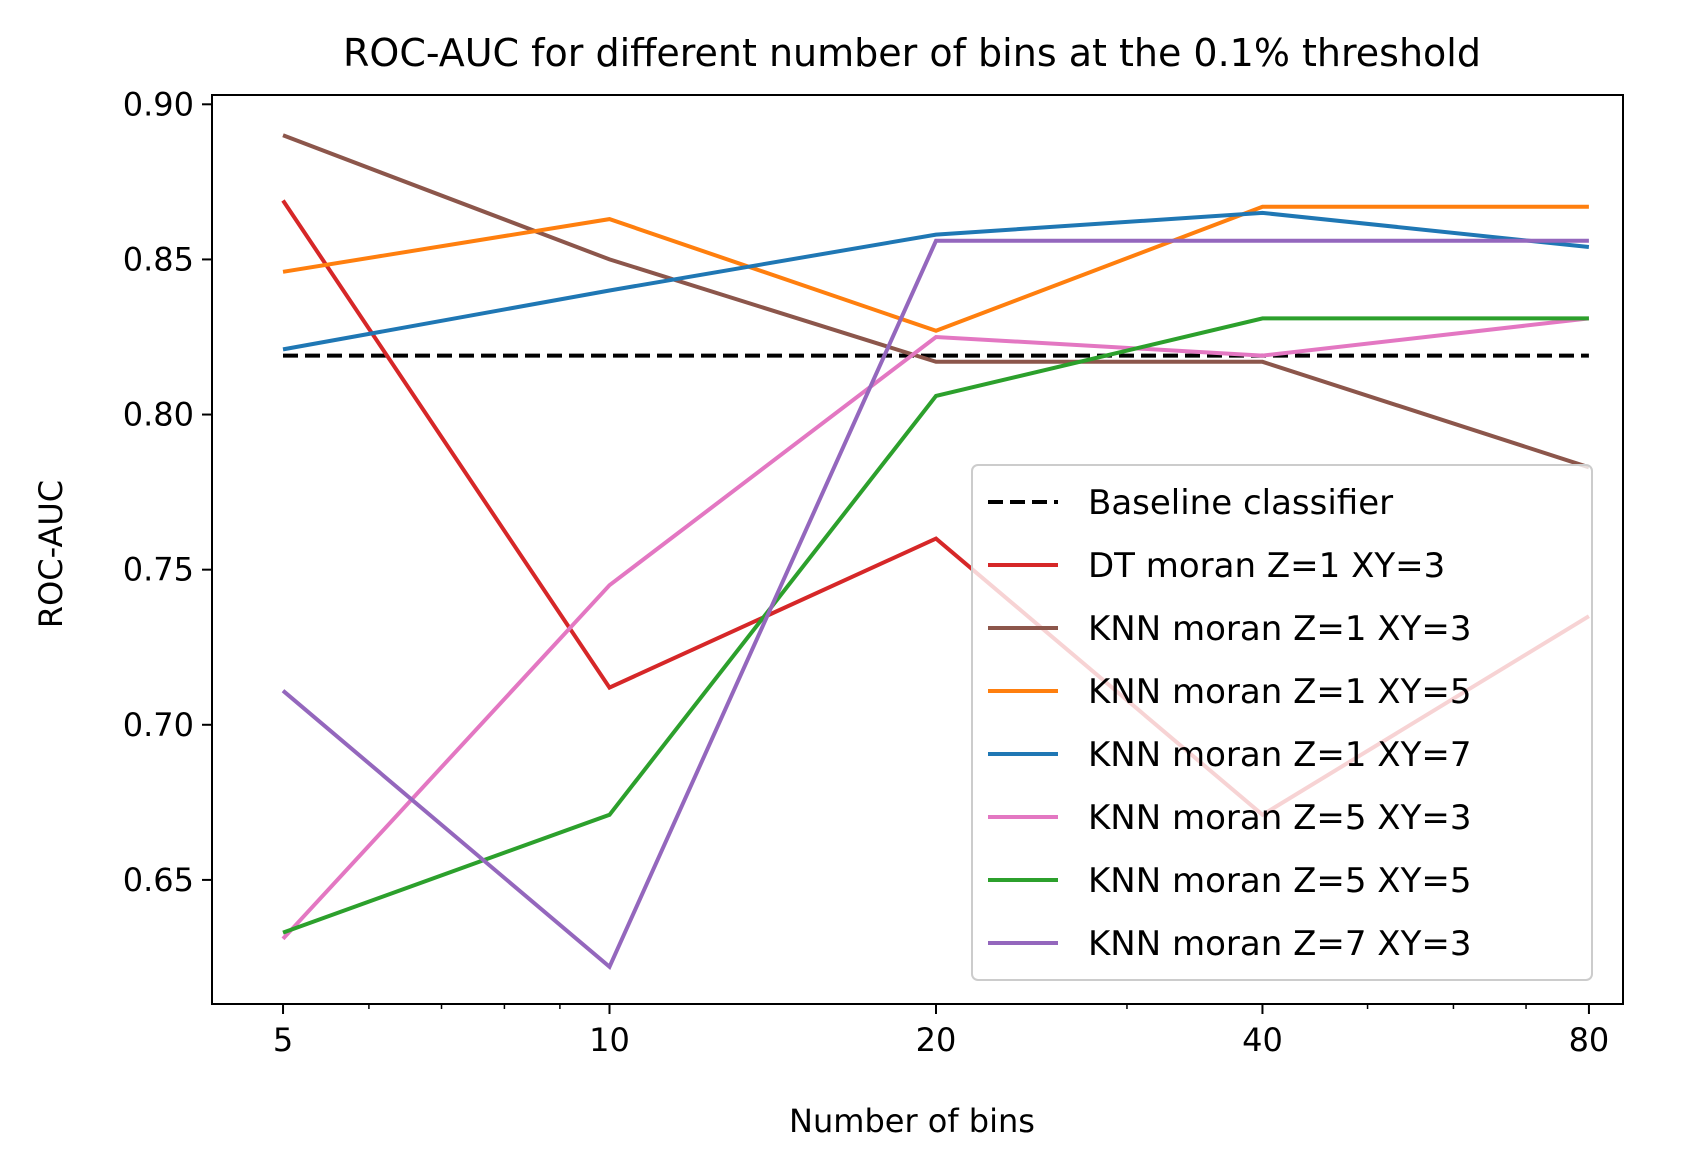 This screenshot has width=1687, height=1163. Describe the element at coordinates (283, 1040) in the screenshot. I see `x-tick-label: 5` at that location.